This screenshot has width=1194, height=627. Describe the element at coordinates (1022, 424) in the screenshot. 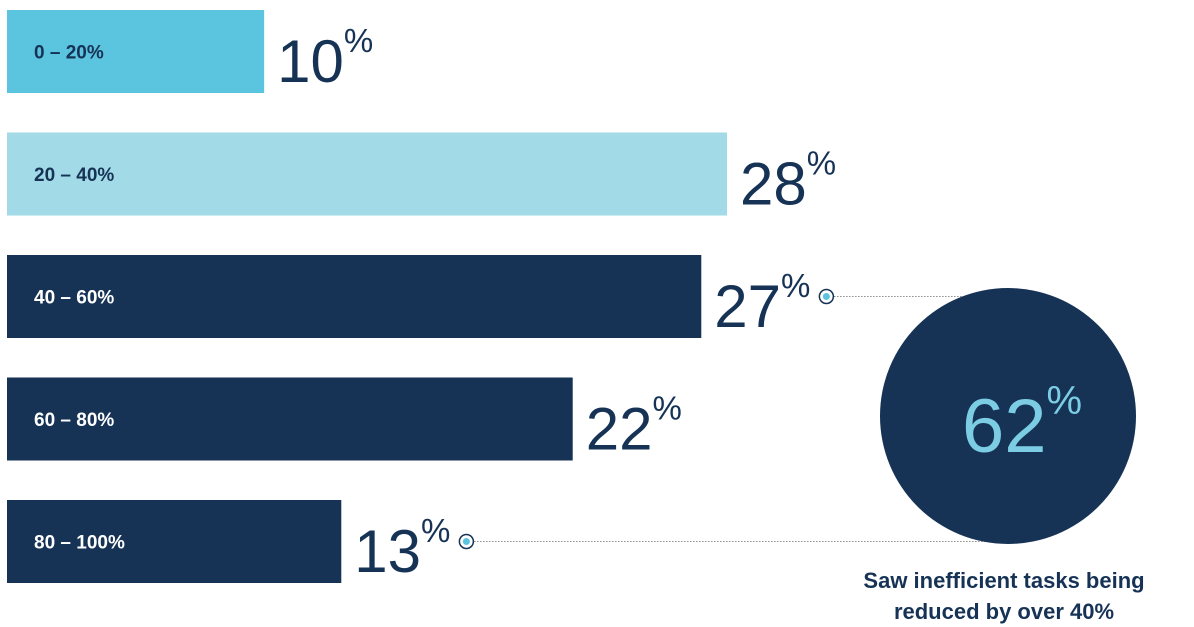

I see `callout-value: 62%` at that location.